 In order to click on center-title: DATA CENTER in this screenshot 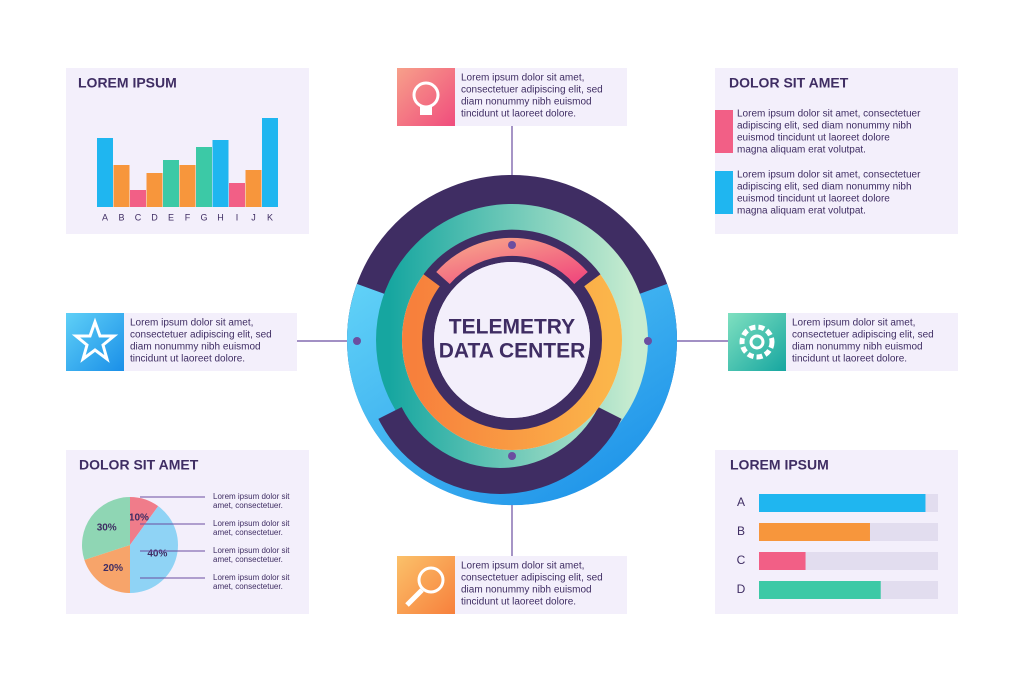, I will do `click(512, 351)`.